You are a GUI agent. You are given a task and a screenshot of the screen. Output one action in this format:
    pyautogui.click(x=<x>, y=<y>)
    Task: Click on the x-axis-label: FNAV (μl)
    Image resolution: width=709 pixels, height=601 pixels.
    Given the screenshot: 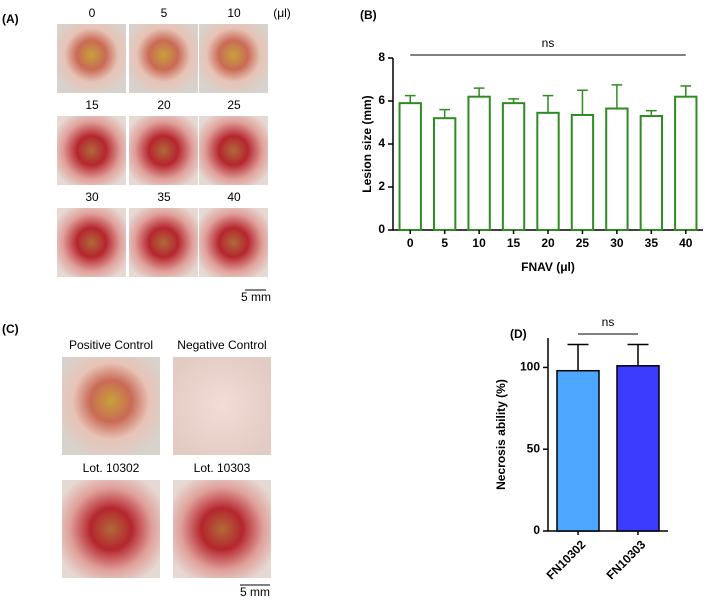 What is the action you would take?
    pyautogui.click(x=548, y=267)
    